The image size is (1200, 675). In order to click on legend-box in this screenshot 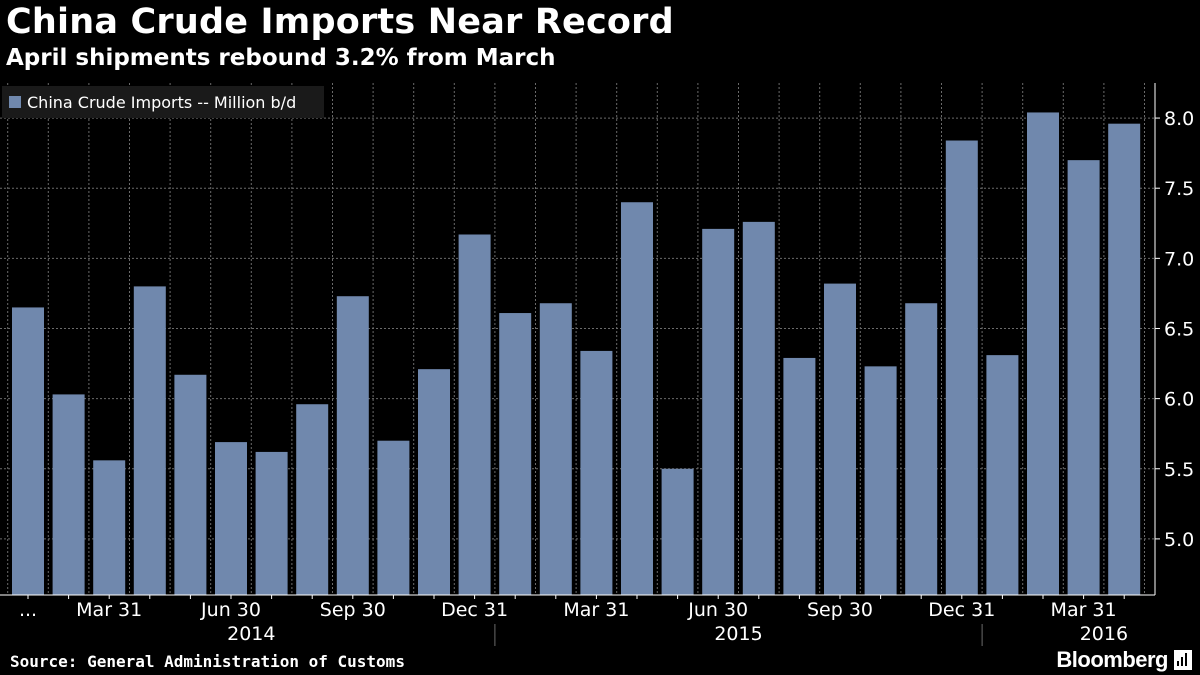, I will do `click(163, 102)`.